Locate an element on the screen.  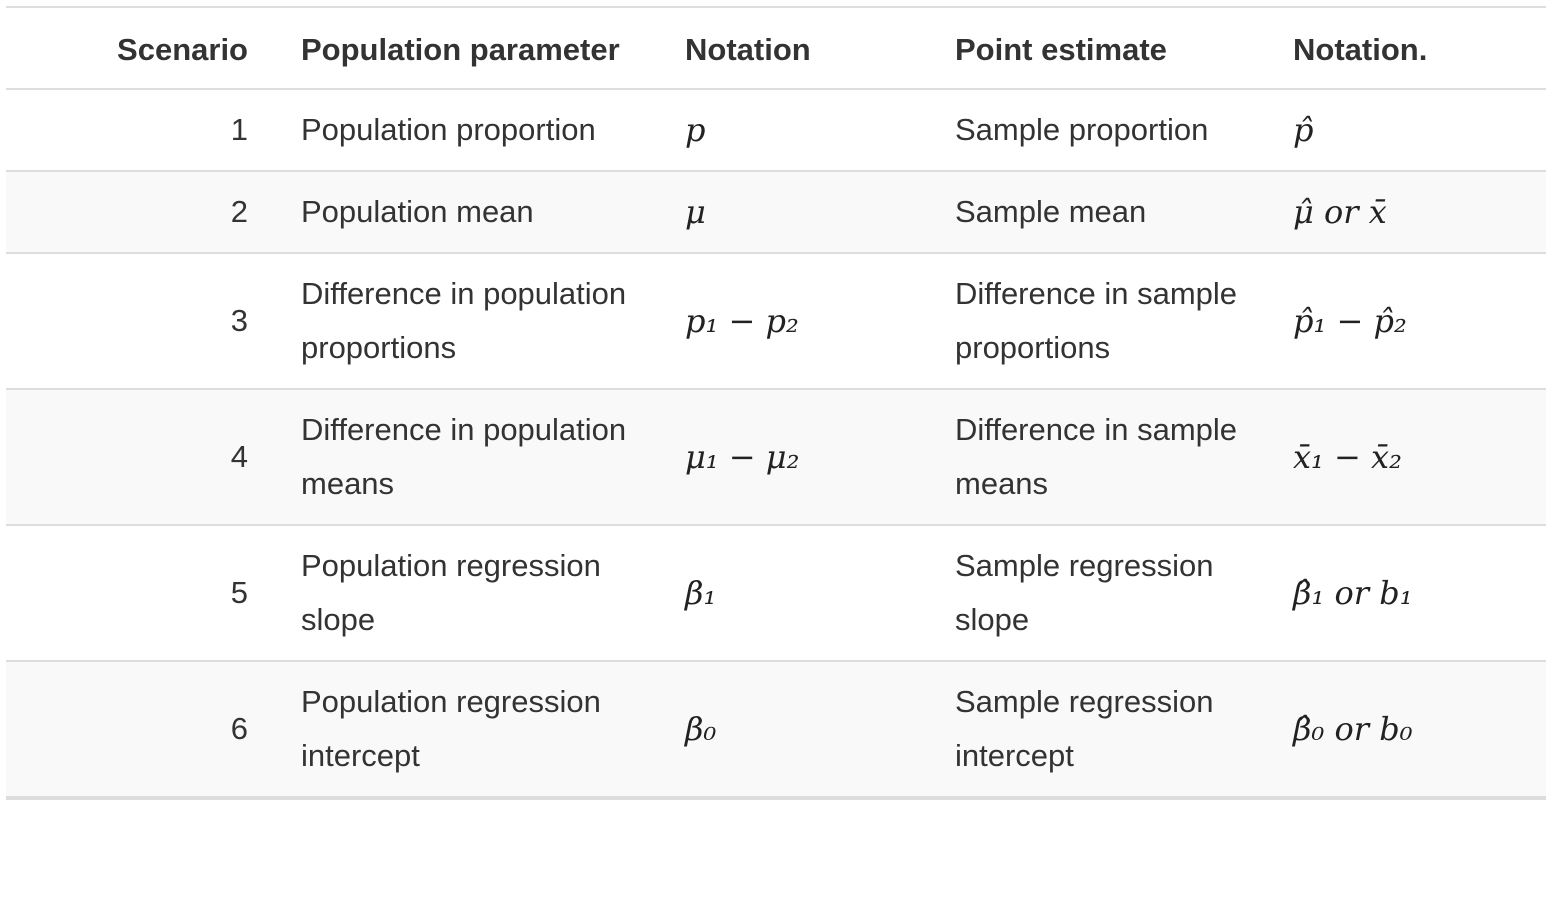
parameter-cell: Difference in population proportions is located at coordinates (464, 320).